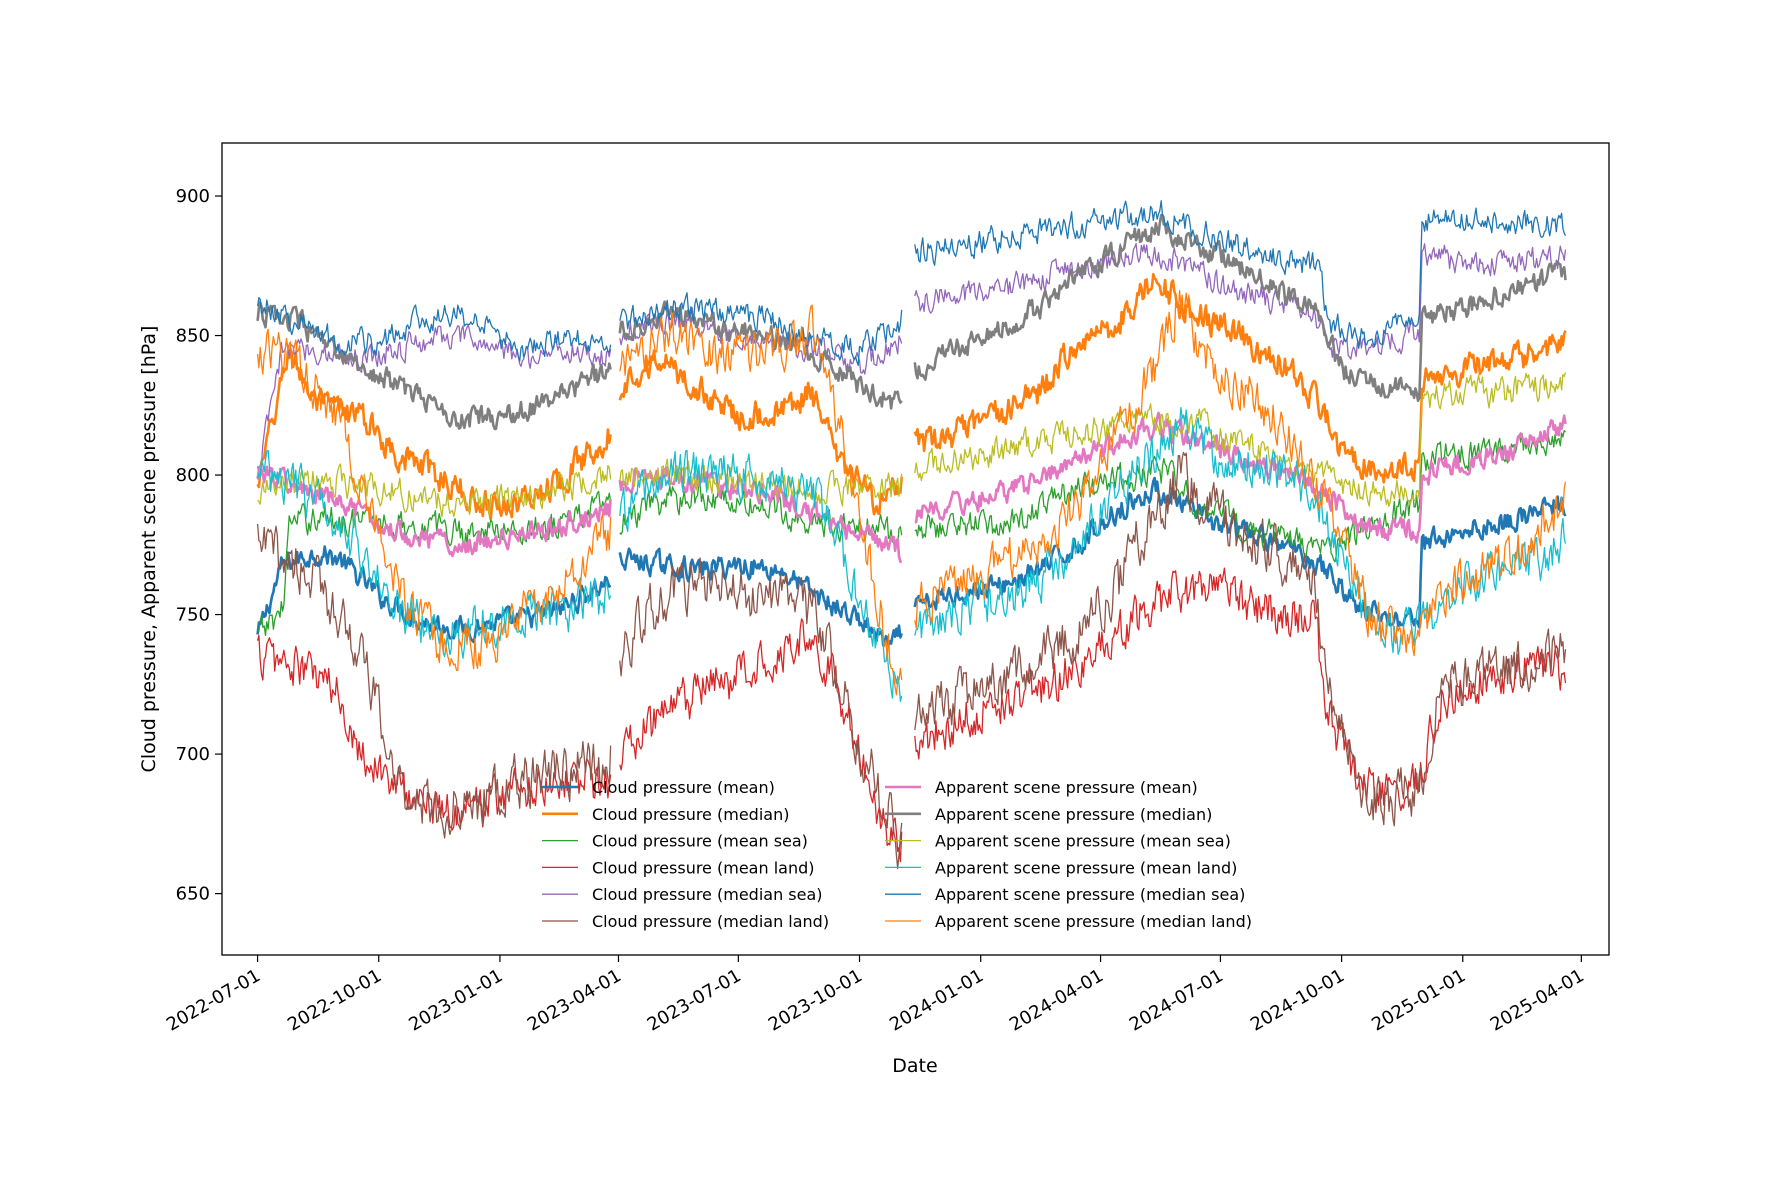 The image size is (1771, 1181). Describe the element at coordinates (193, 894) in the screenshot. I see `y-tick-label: 650` at that location.